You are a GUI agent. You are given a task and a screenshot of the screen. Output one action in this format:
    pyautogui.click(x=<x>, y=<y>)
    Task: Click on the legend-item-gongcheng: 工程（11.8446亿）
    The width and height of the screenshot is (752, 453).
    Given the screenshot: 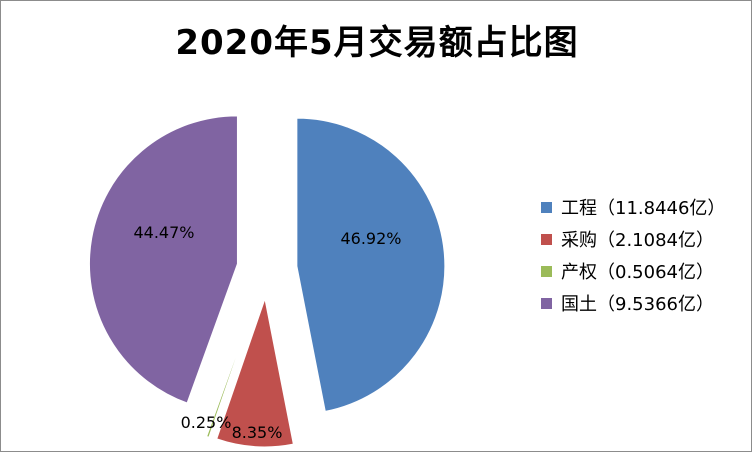 What is the action you would take?
    pyautogui.click(x=633, y=207)
    